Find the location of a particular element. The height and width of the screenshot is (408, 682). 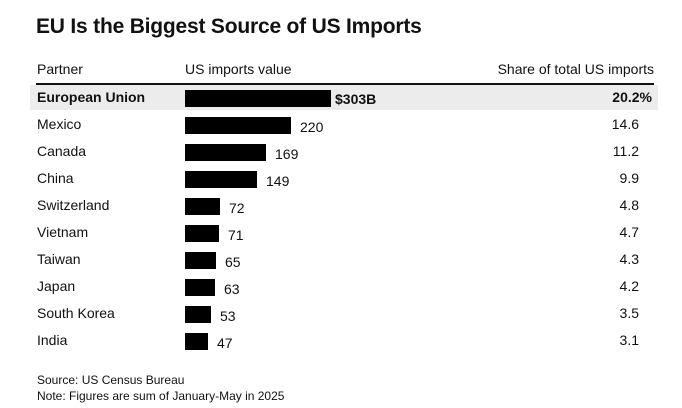

table-row: Japan 63 4.2 is located at coordinates (341, 287).